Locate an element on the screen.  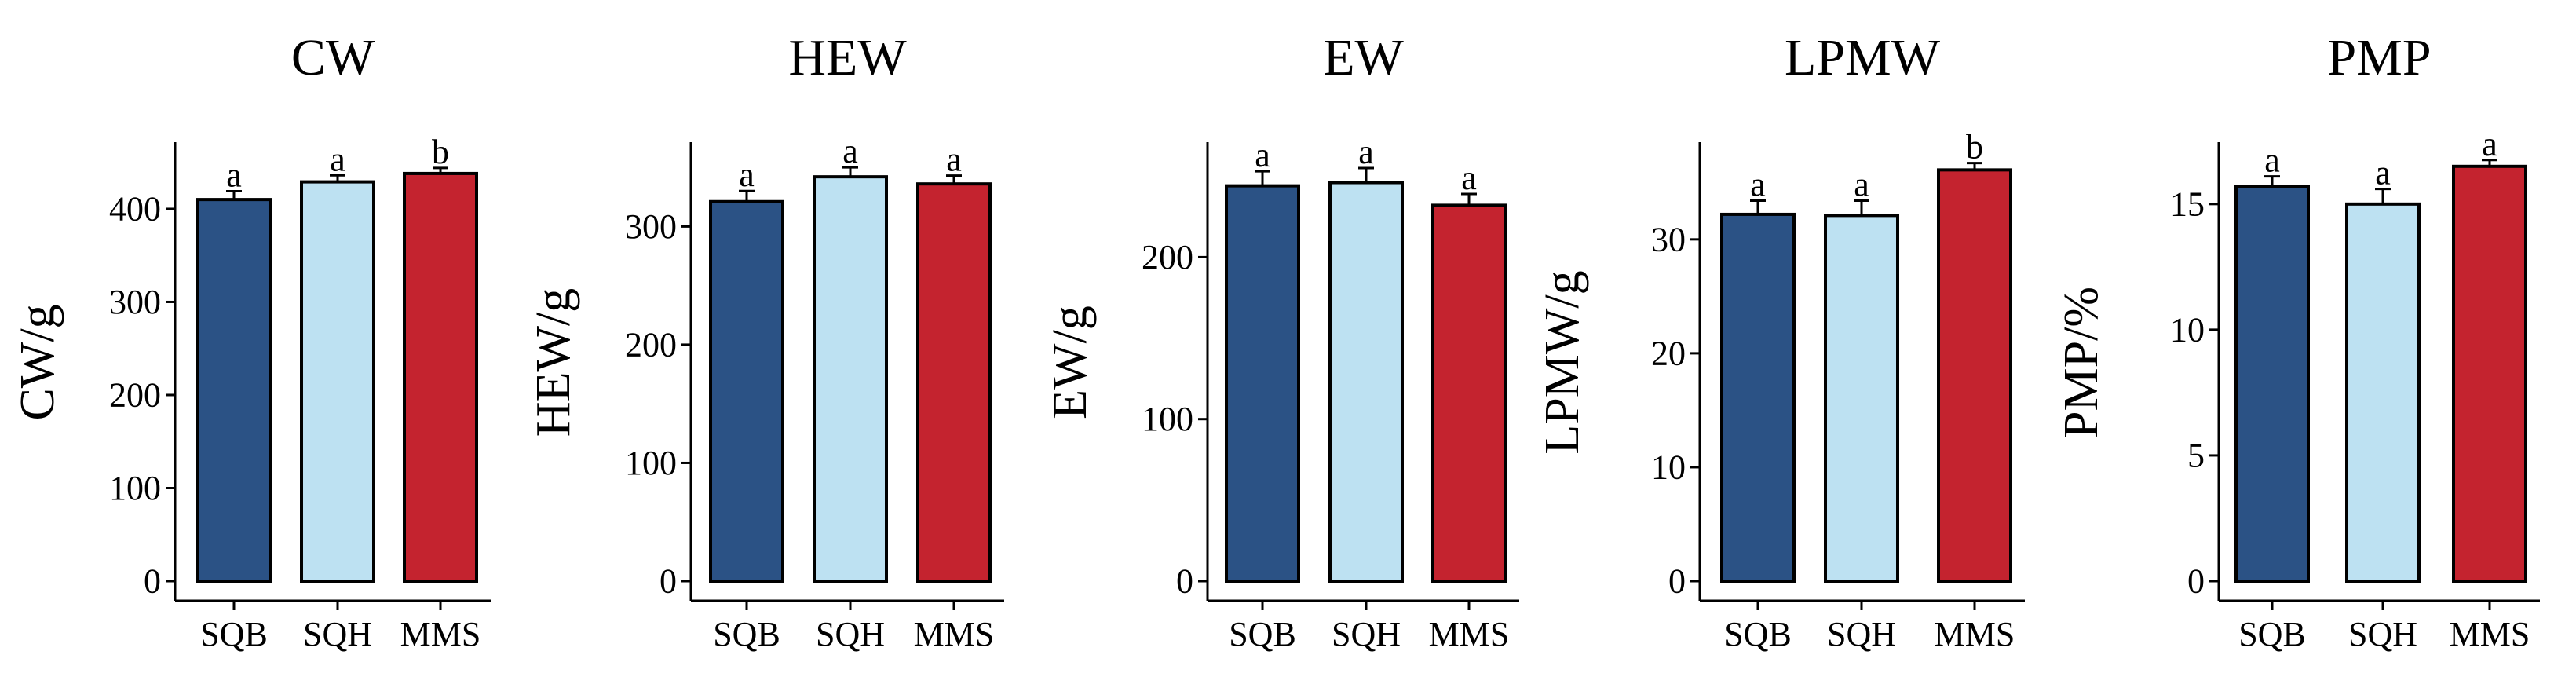
chart-title: PMP is located at coordinates (2379, 57).